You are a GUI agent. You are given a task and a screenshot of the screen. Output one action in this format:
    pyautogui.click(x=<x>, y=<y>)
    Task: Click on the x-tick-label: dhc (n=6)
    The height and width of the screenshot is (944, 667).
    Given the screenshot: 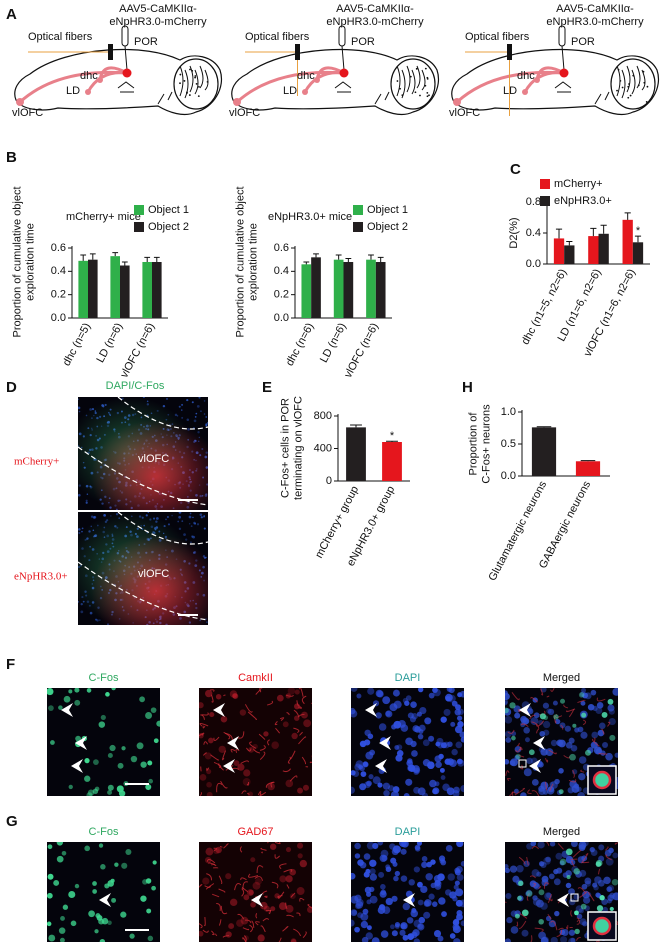 What is the action you would take?
    pyautogui.click(x=300, y=344)
    